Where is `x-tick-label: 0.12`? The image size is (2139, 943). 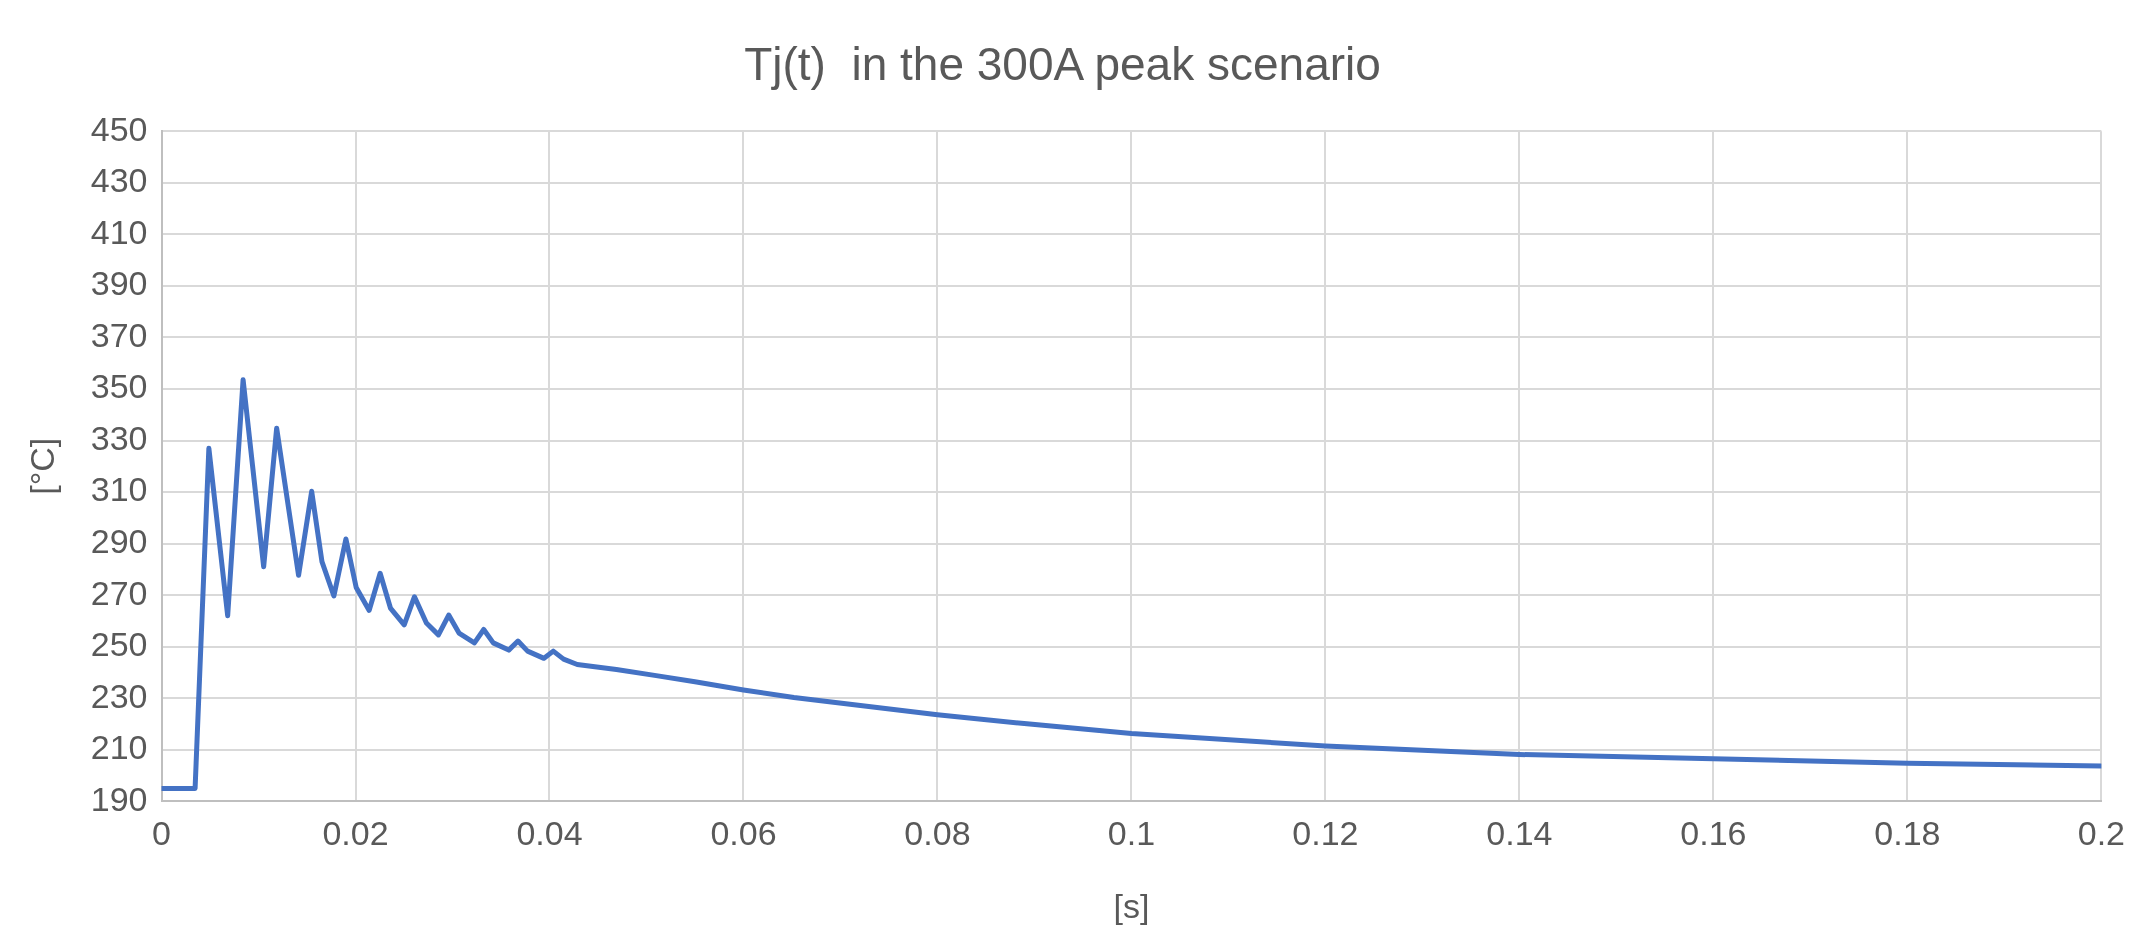
x-tick-label: 0.12 is located at coordinates (1325, 833).